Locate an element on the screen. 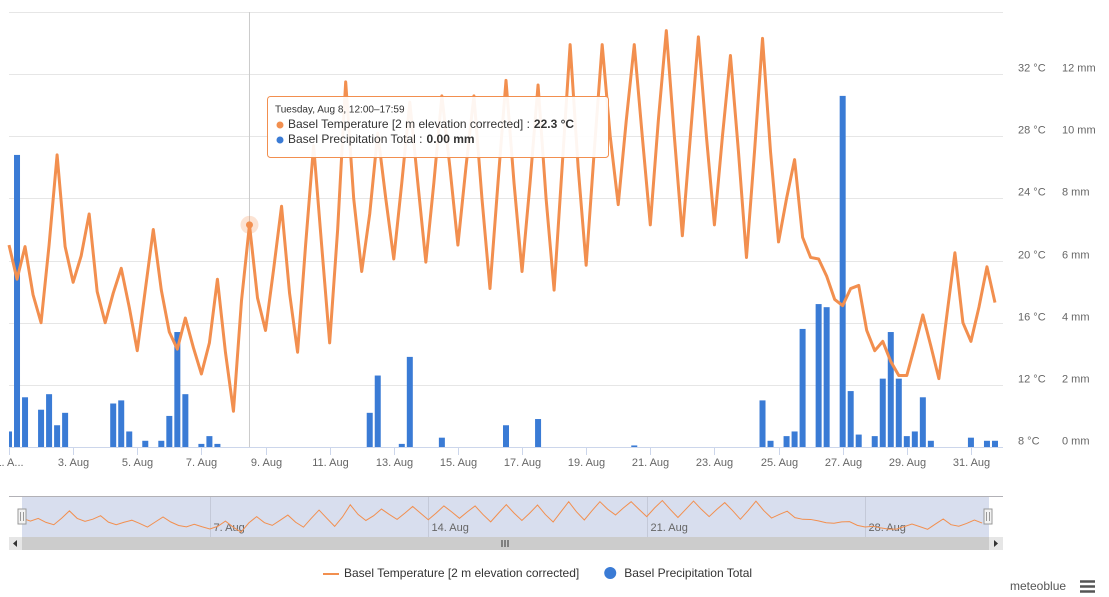 The width and height of the screenshot is (1109, 597). x-tick-label: 31. Aug is located at coordinates (971, 463).